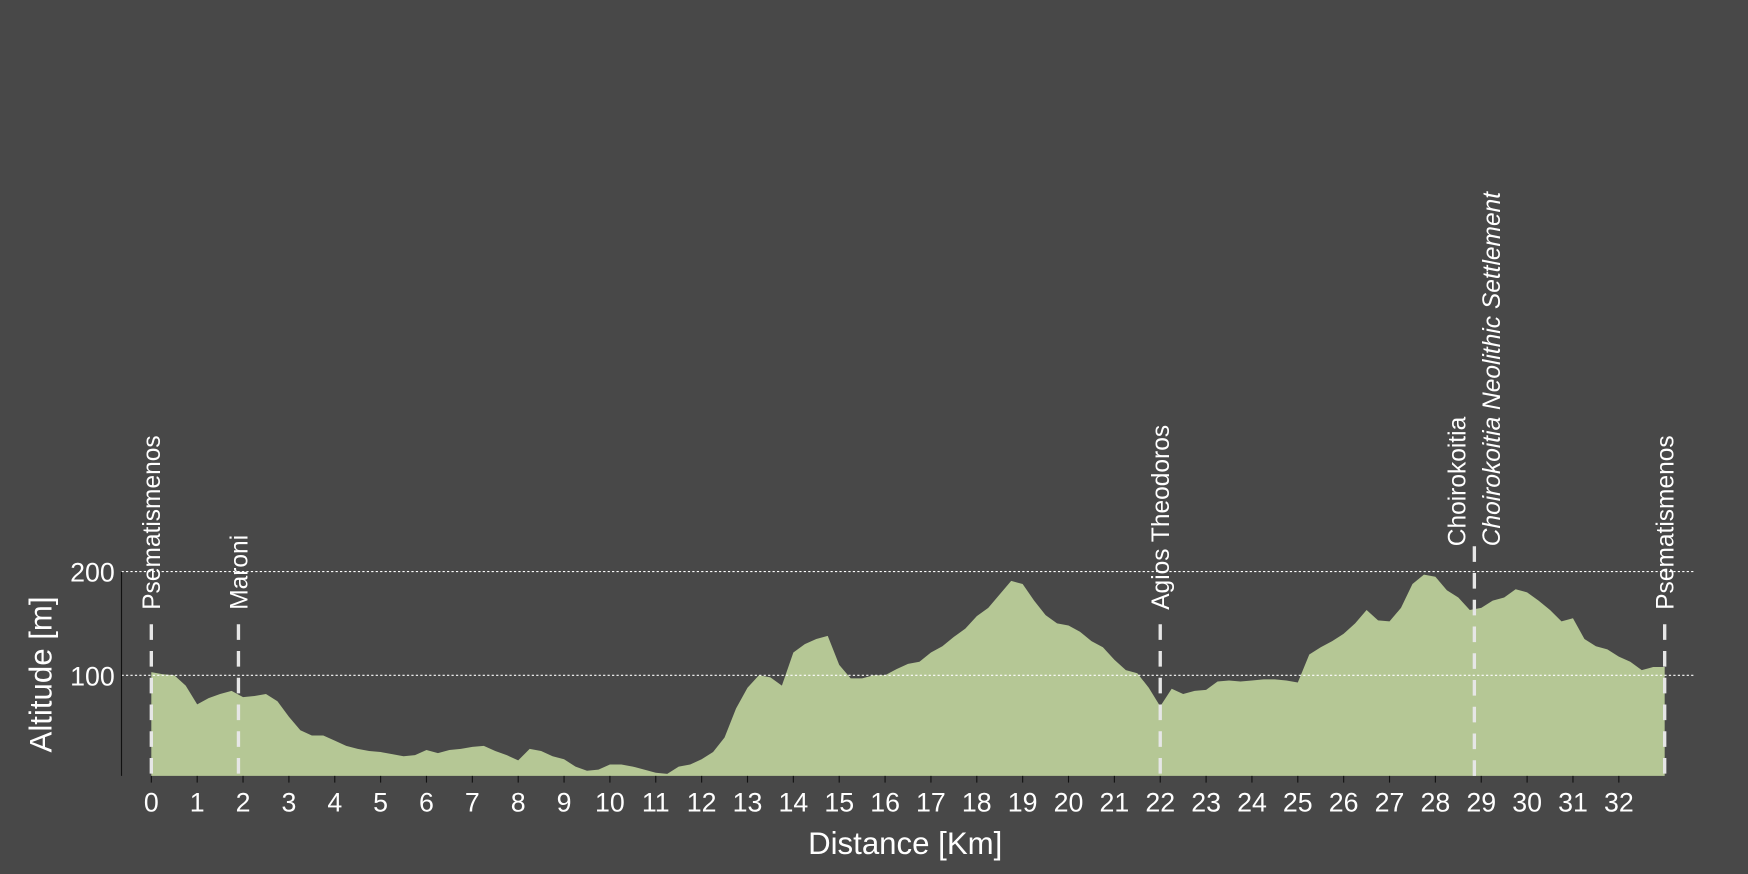 This screenshot has height=874, width=1748. Describe the element at coordinates (1161, 517) in the screenshot. I see `marker-label: Agios Theodoros` at that location.